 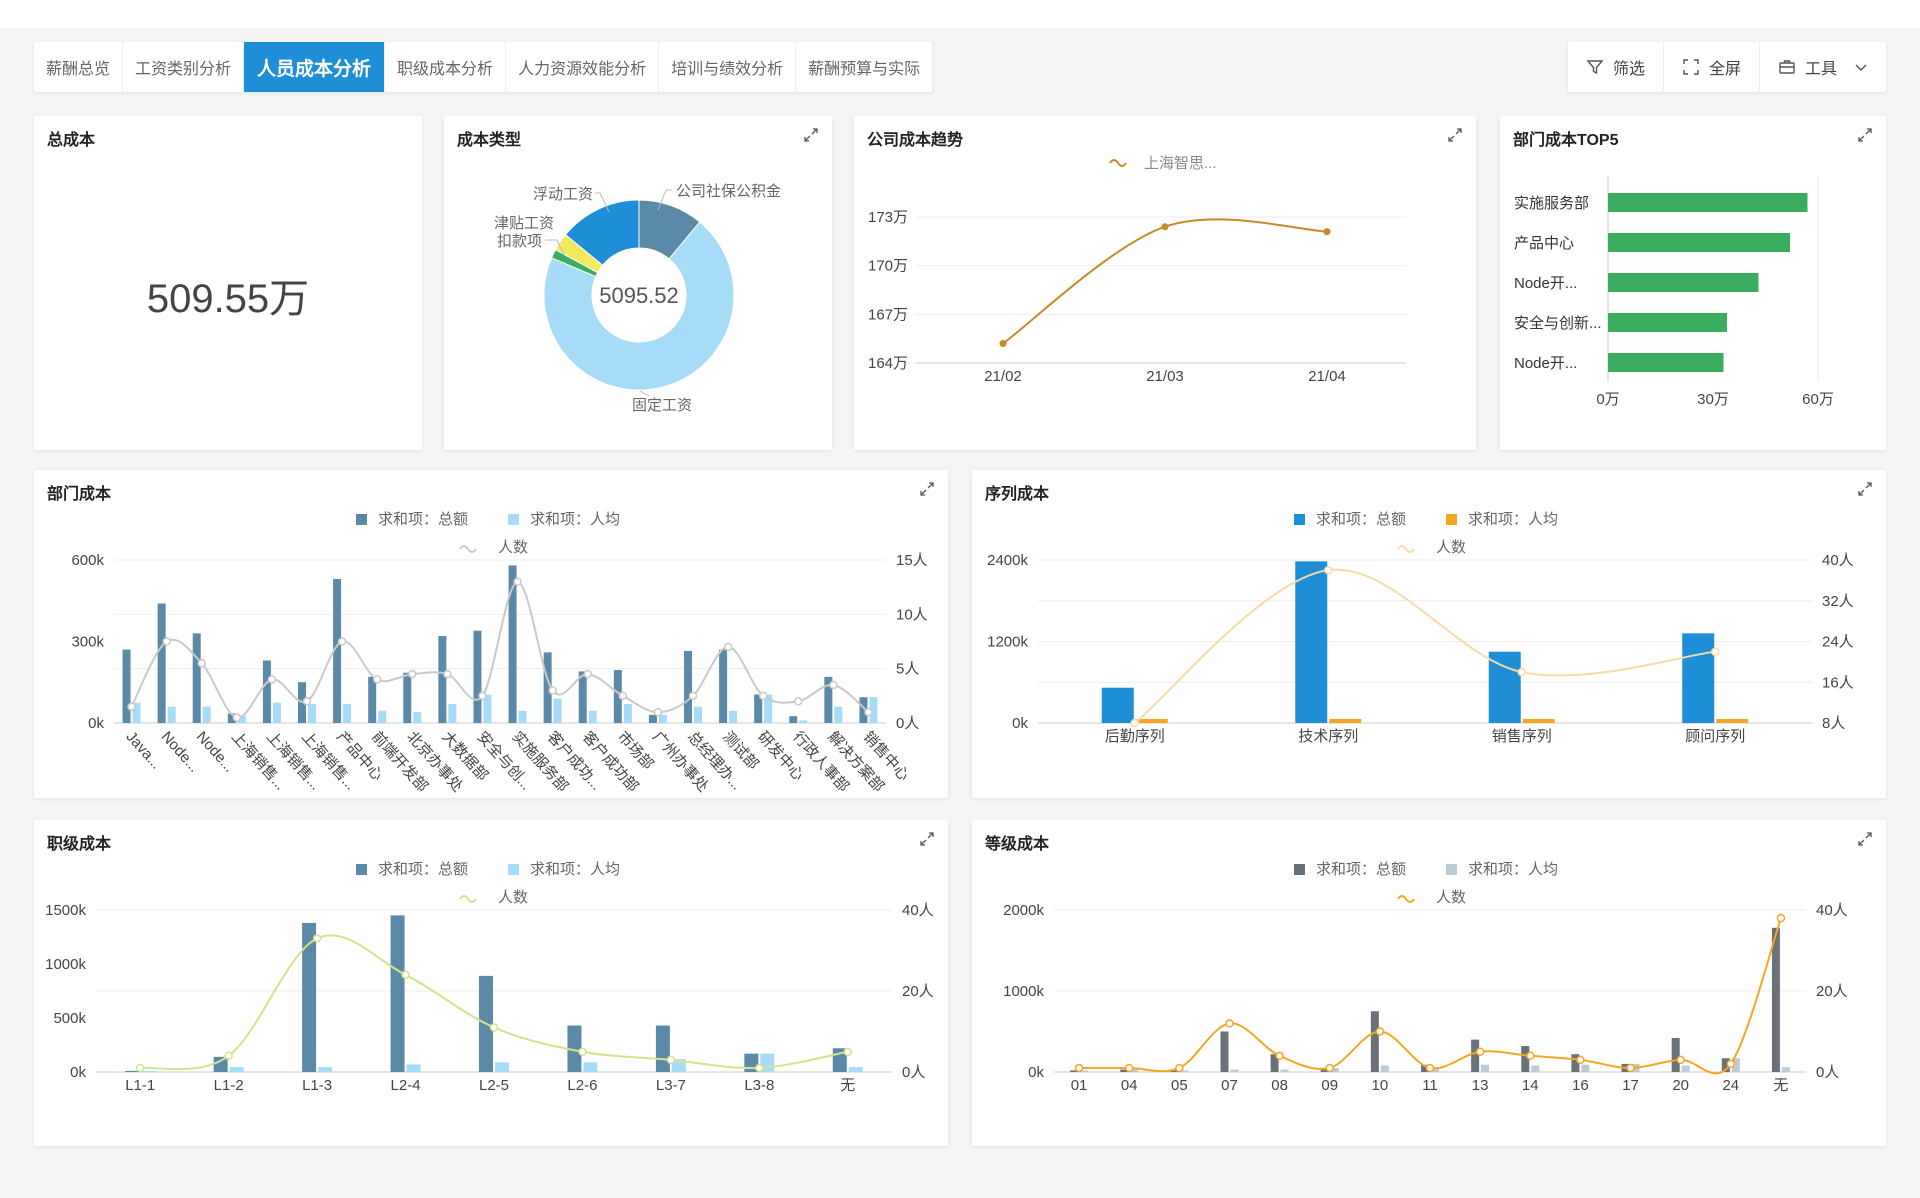 I want to click on tab-salary-overview: 薪酬总览, so click(x=79, y=67).